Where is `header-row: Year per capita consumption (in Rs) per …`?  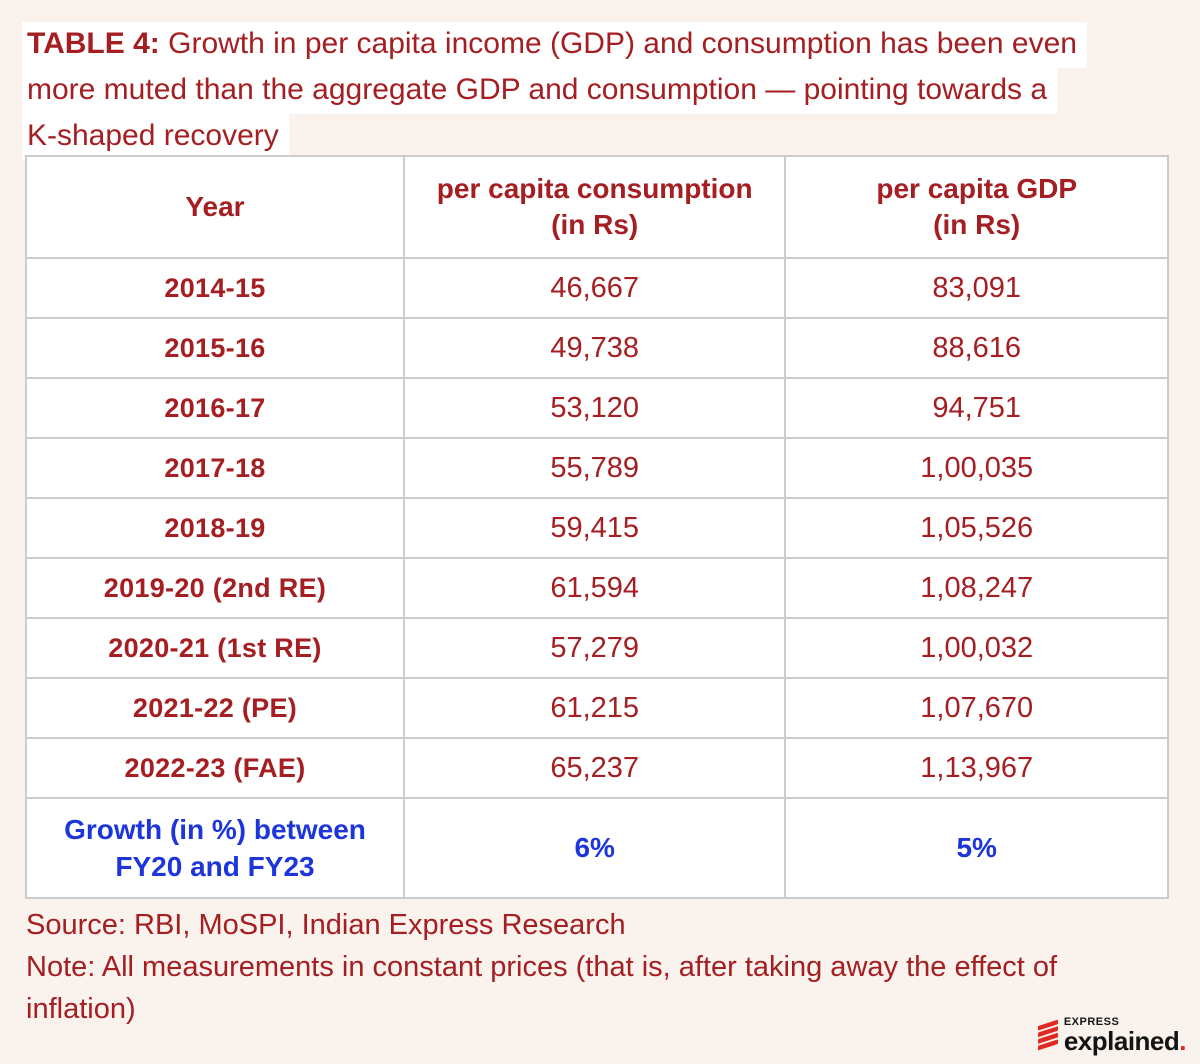 header-row: Year per capita consumption (in Rs) per … is located at coordinates (597, 207).